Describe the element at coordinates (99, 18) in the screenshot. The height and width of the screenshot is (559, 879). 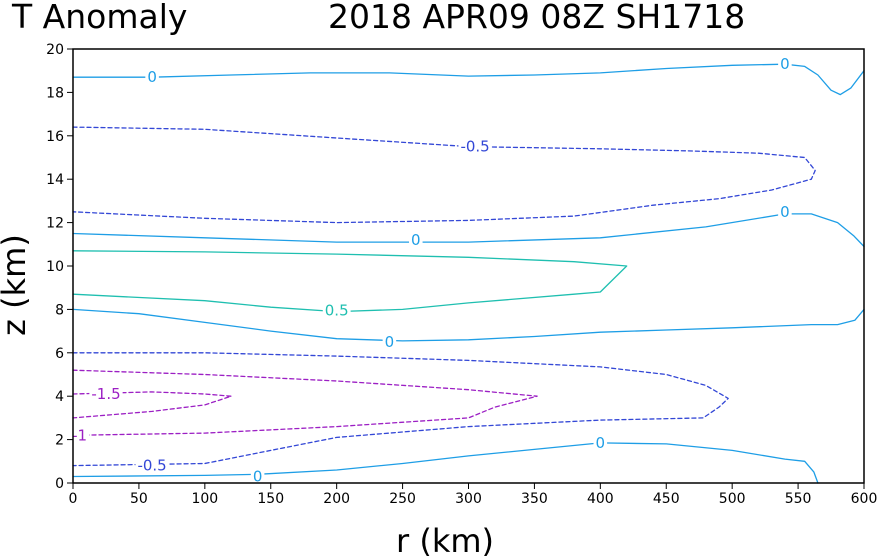
I see `chart-title-left: T Anomaly` at that location.